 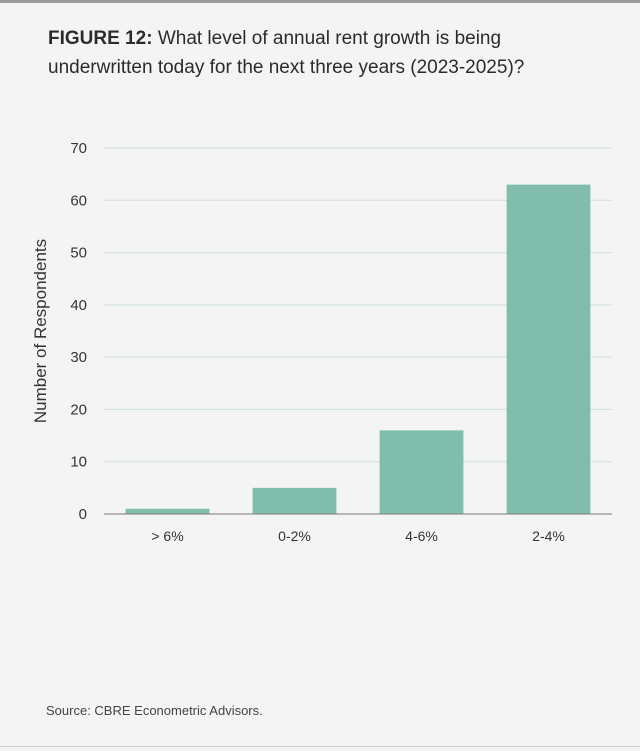 I want to click on y-tick-label: 30, so click(x=78, y=357).